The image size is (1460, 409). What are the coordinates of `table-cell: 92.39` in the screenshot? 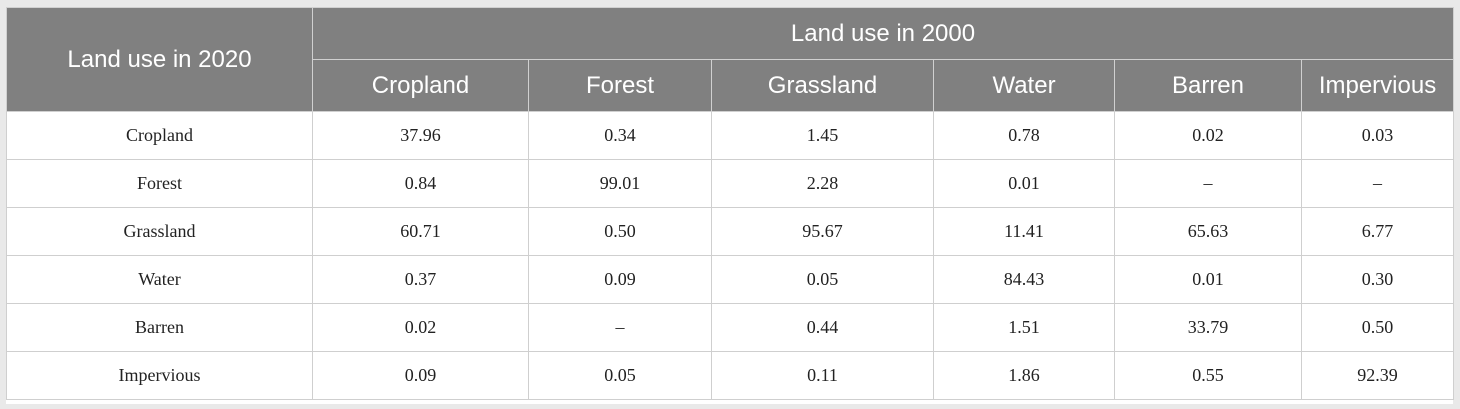 It's located at (1377, 375).